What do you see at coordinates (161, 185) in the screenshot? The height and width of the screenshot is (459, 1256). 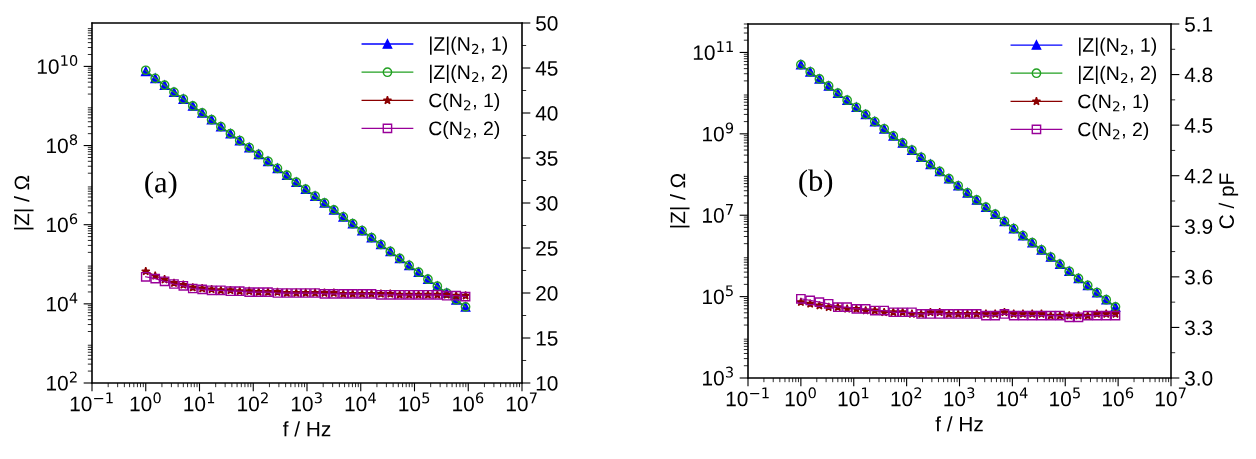 I see `annotation: (a)` at bounding box center [161, 185].